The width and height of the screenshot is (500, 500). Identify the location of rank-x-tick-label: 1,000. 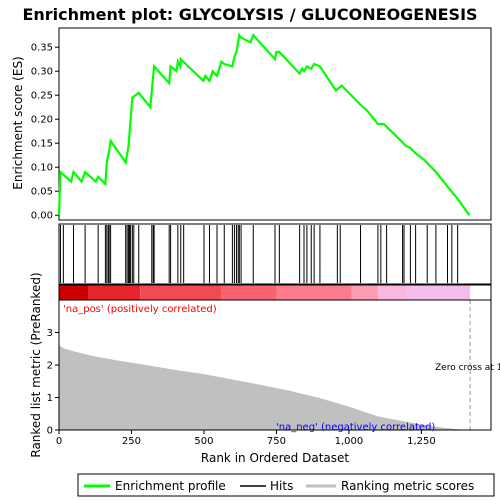
(349, 441).